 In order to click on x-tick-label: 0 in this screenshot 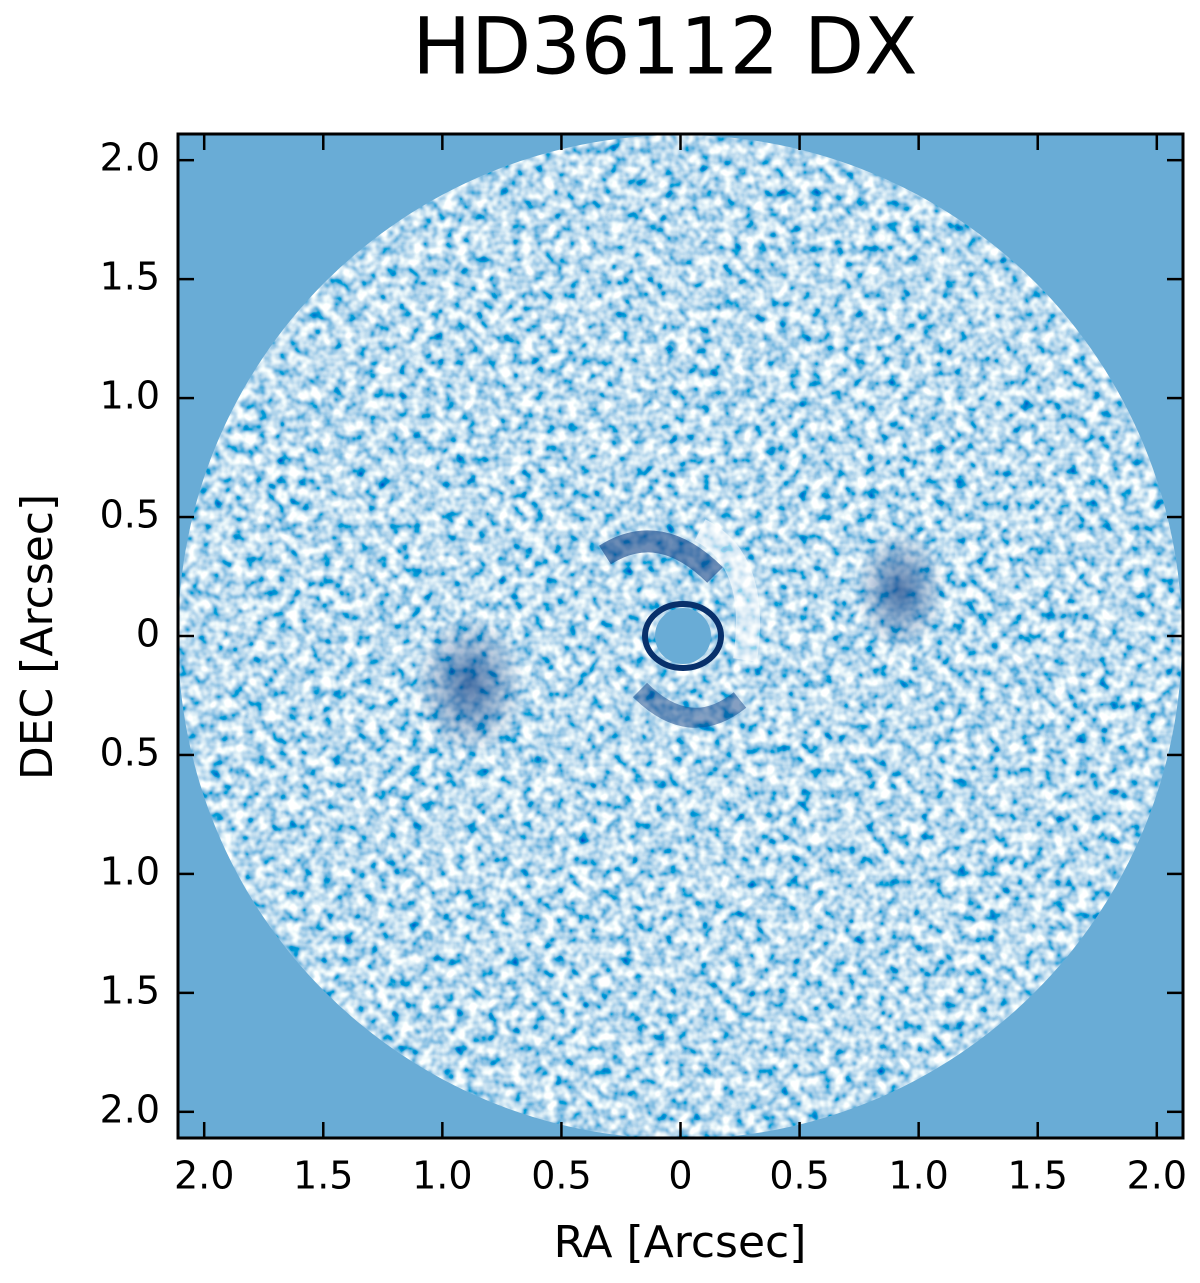, I will do `click(680, 1176)`.